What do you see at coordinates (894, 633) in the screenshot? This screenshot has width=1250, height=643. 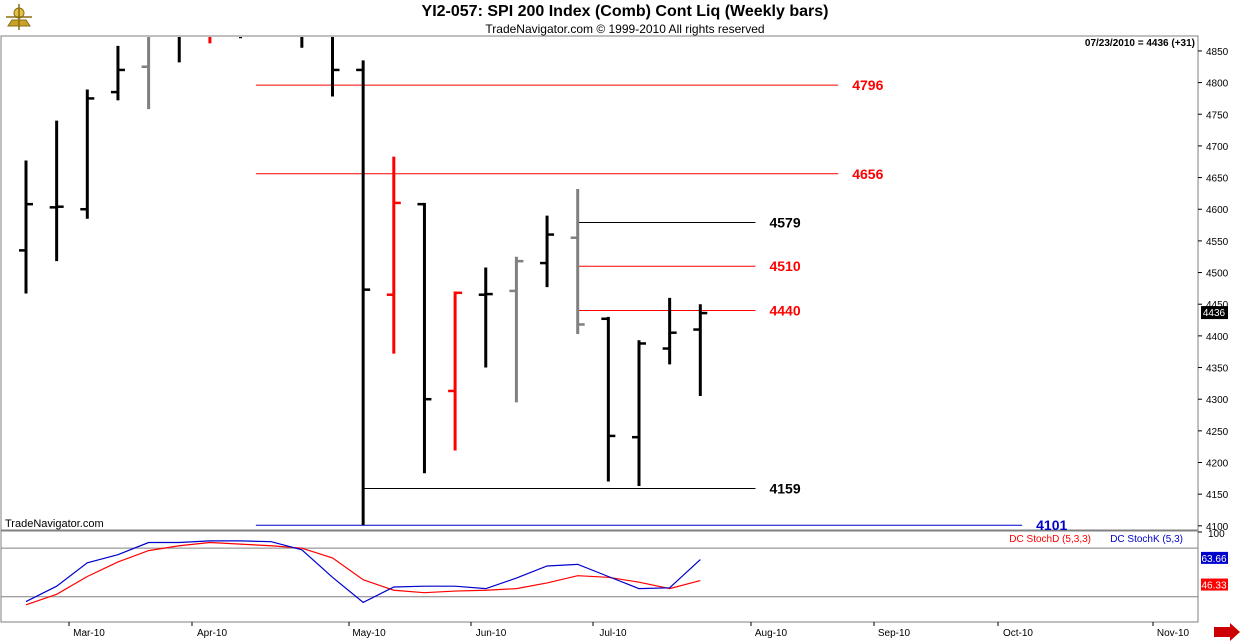 I see `time-label-Sep-10: Sep-10` at bounding box center [894, 633].